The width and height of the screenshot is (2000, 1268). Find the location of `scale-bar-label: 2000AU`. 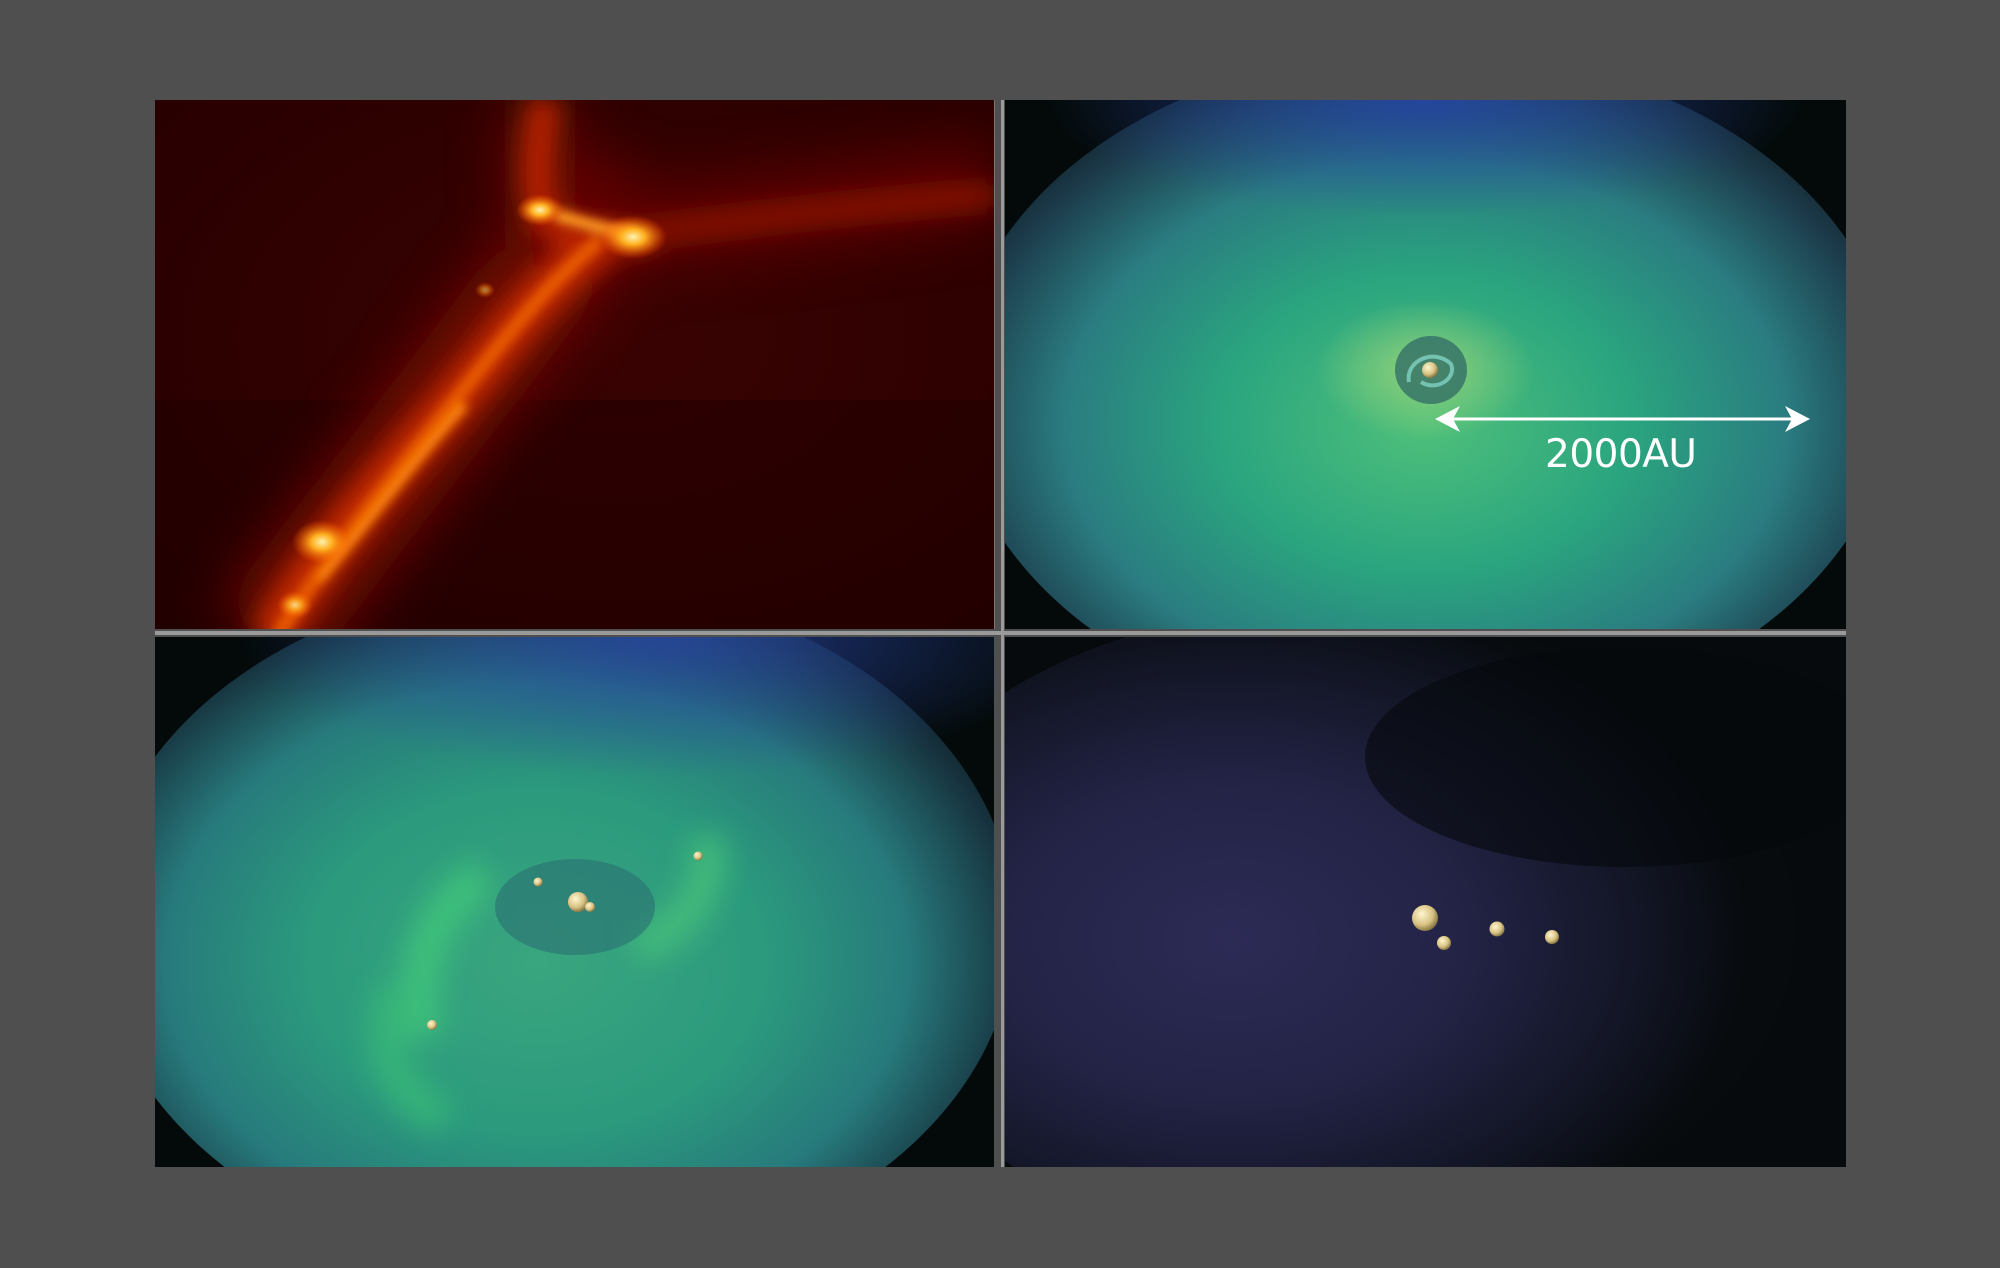

scale-bar-label: 2000AU is located at coordinates (1621, 454).